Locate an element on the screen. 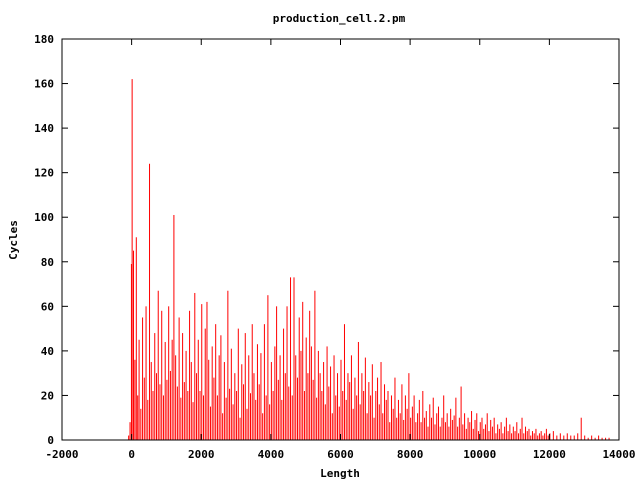  chart-title: production_cell.2.pm is located at coordinates (339, 18).